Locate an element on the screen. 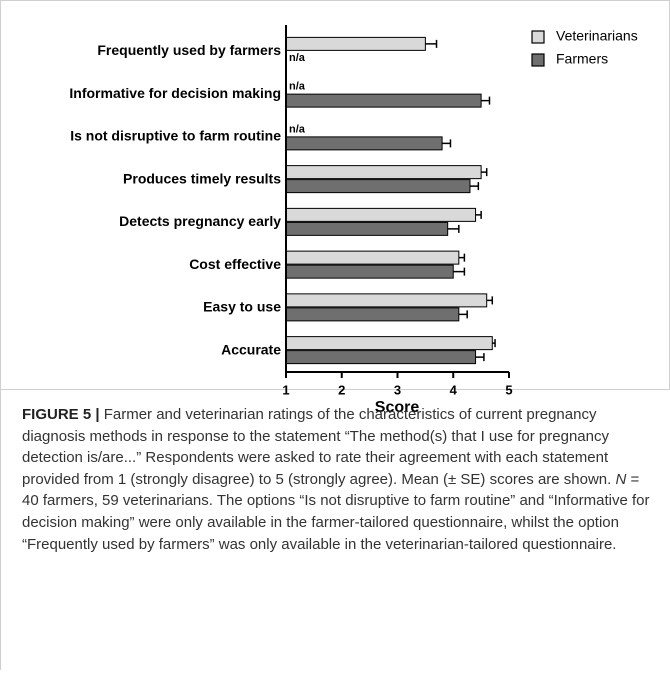 The width and height of the screenshot is (670, 674). category-label: Frequently used by farmers is located at coordinates (189, 50).